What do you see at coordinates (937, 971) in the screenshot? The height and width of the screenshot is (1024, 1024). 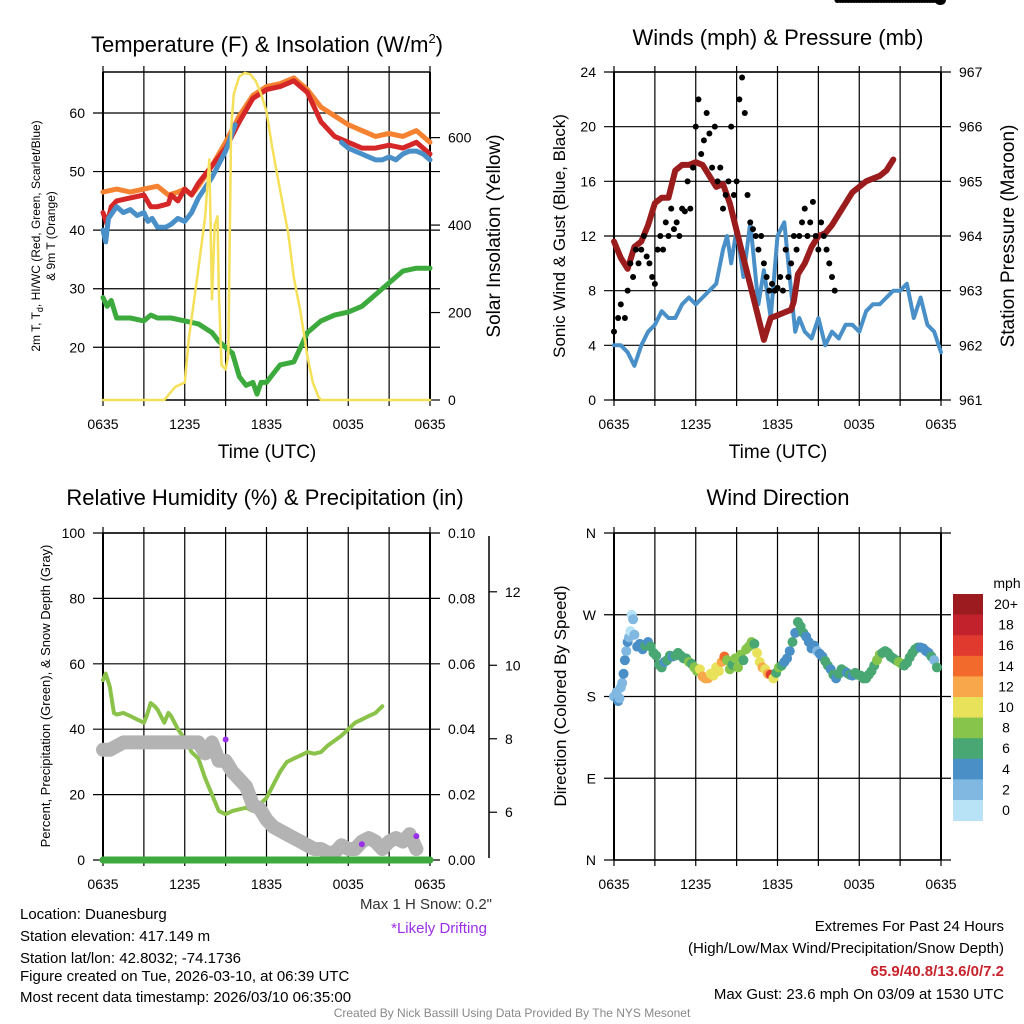 I see `extremes-values: 65.9/40.8/13.6/0/7.2` at bounding box center [937, 971].